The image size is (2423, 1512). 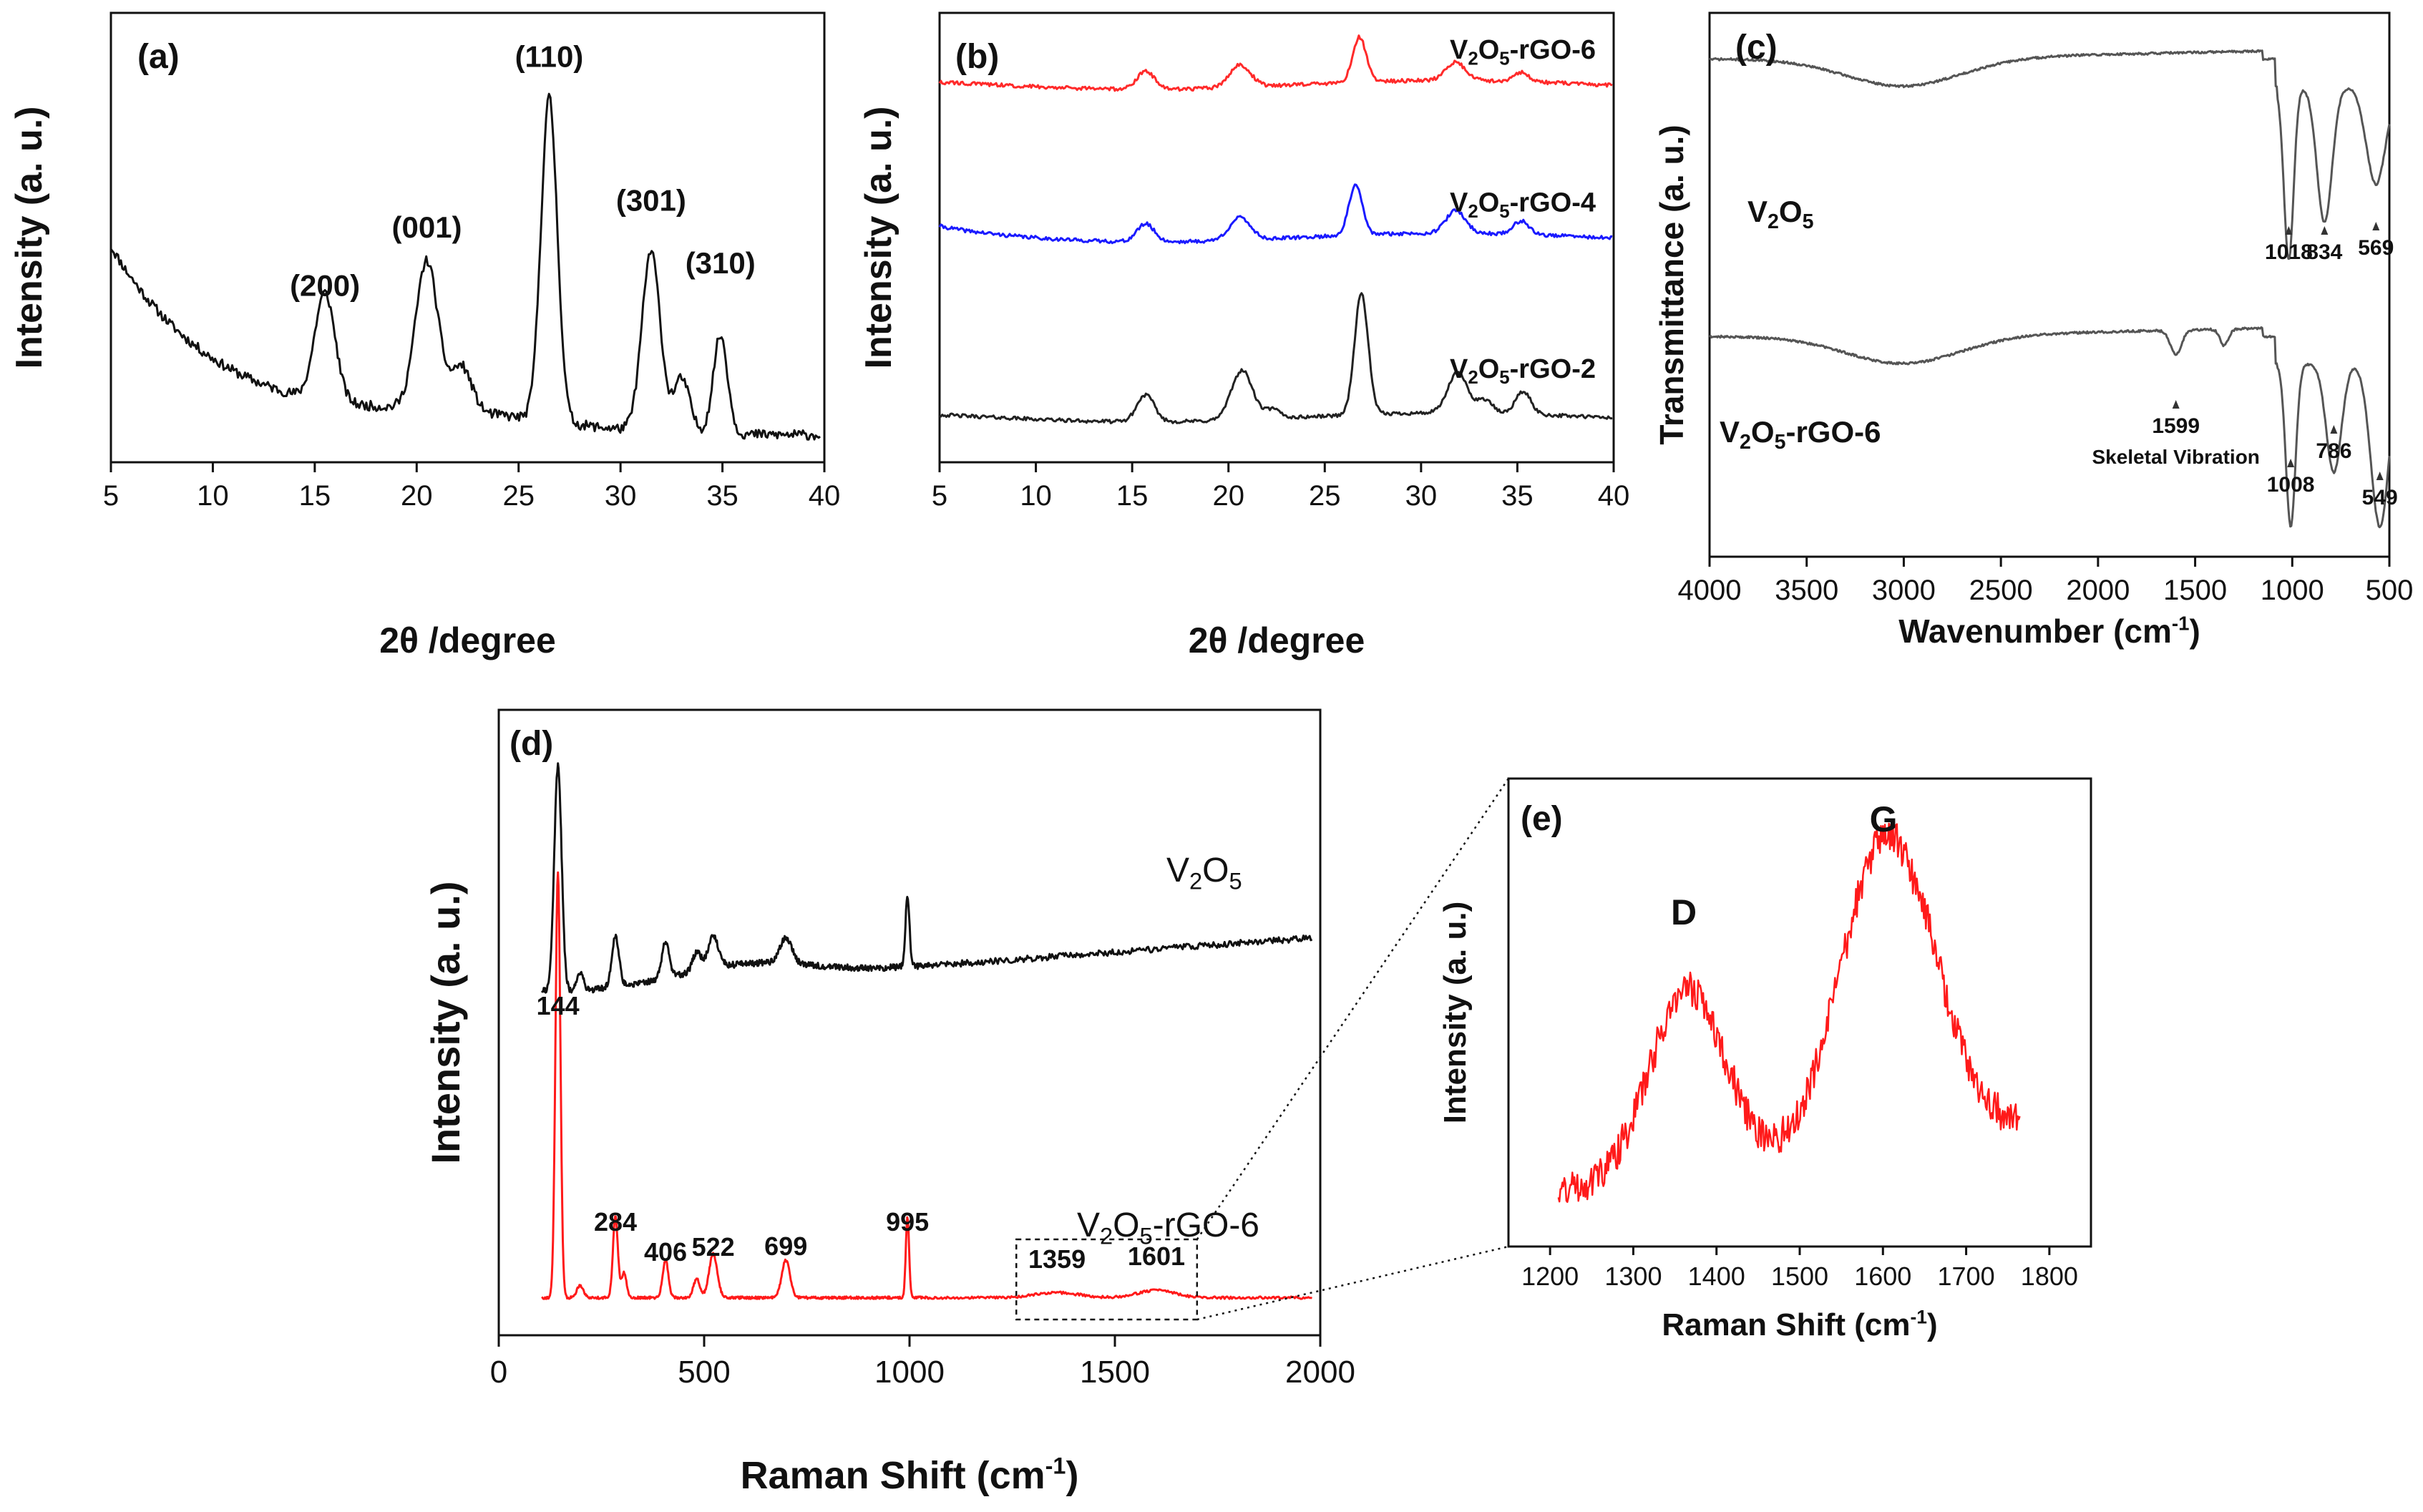 I want to click on peak-label: 1018, so click(x=2289, y=252).